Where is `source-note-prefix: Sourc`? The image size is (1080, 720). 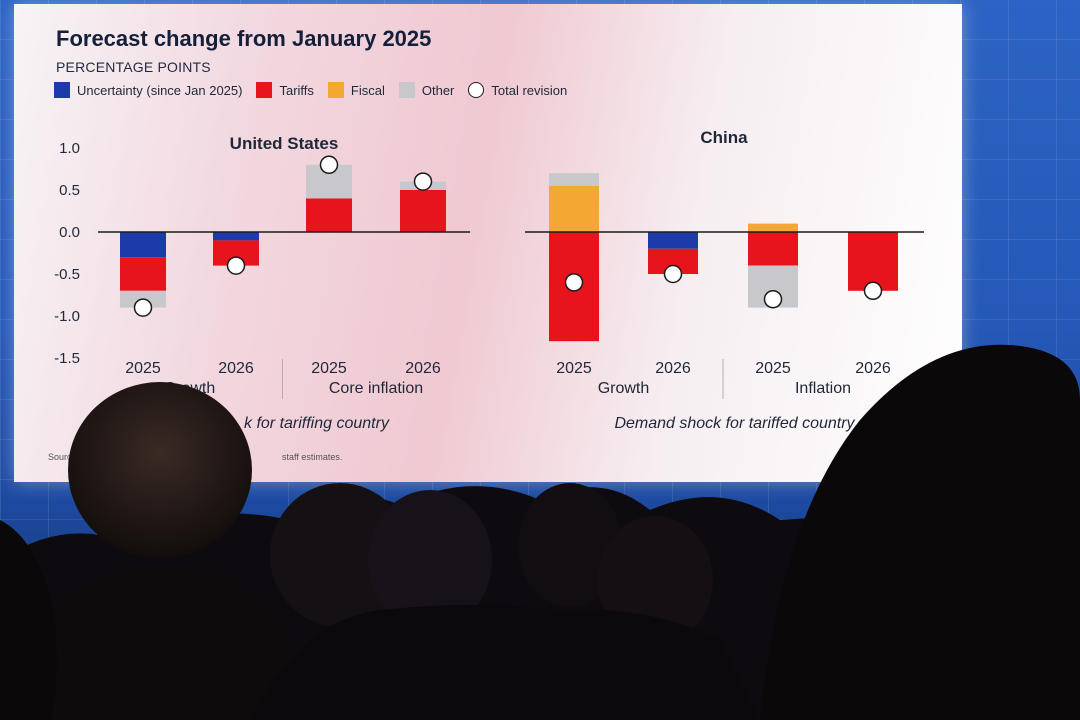
source-note-prefix: Sourc is located at coordinates (60, 457).